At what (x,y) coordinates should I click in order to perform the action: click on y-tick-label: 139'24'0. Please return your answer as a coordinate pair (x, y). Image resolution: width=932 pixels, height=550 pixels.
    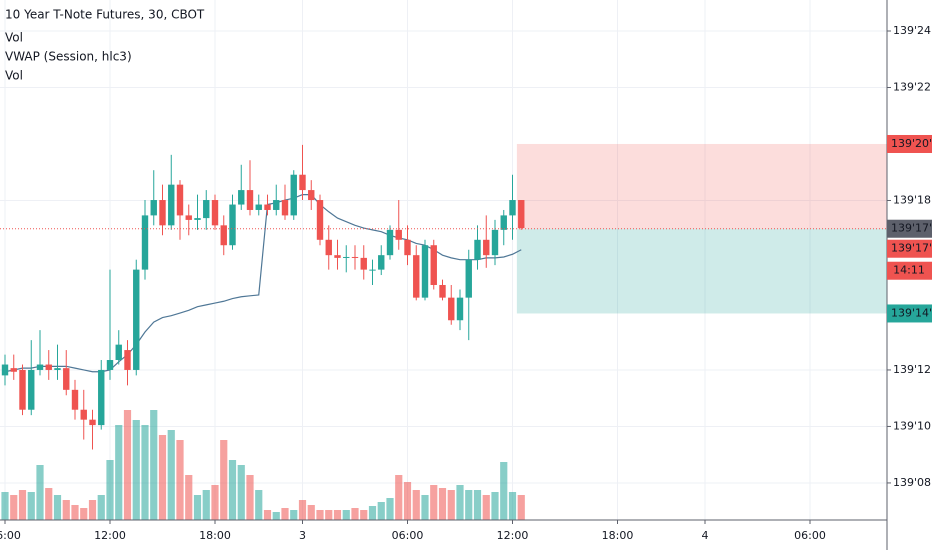
    Looking at the image, I should click on (912, 30).